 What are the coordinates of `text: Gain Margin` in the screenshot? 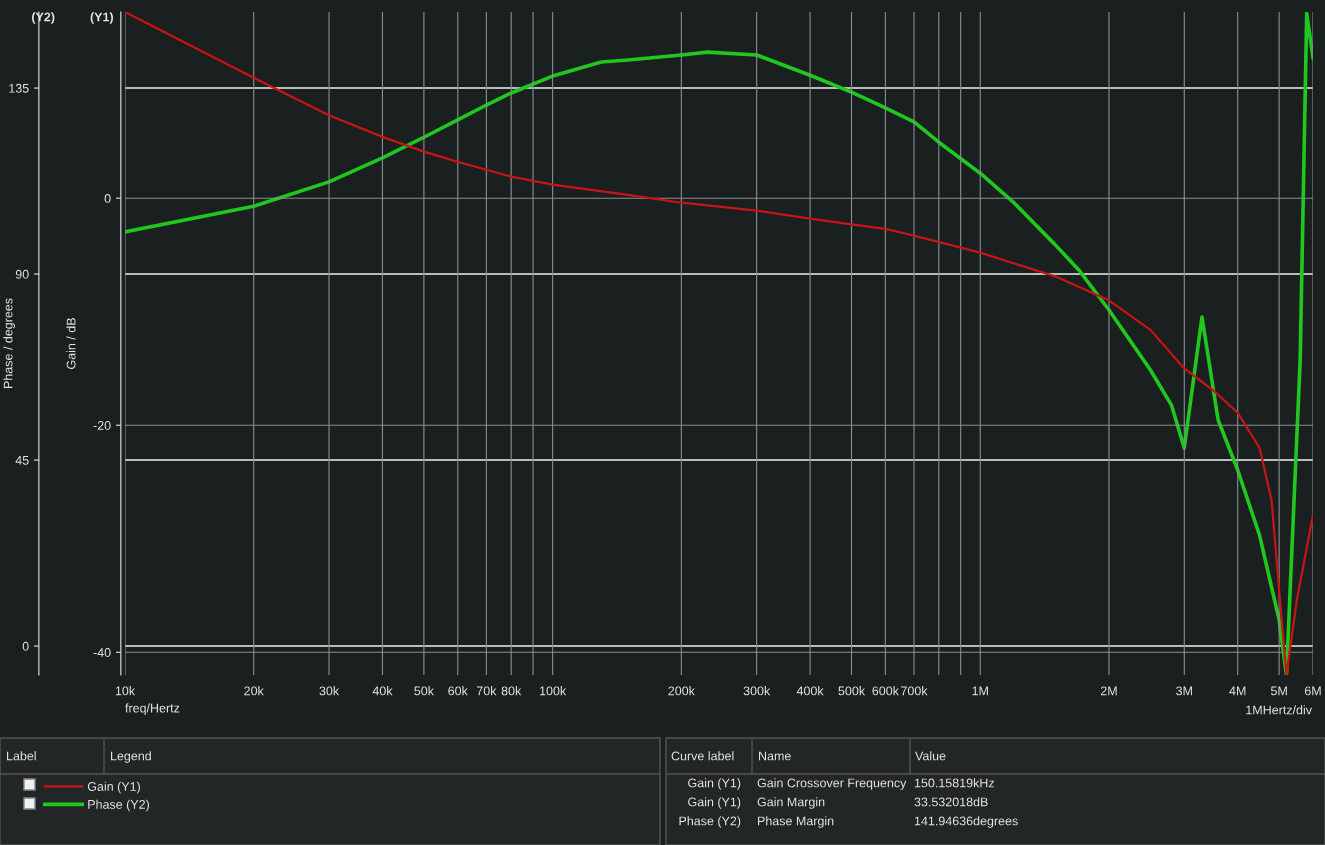 It's located at (791, 803).